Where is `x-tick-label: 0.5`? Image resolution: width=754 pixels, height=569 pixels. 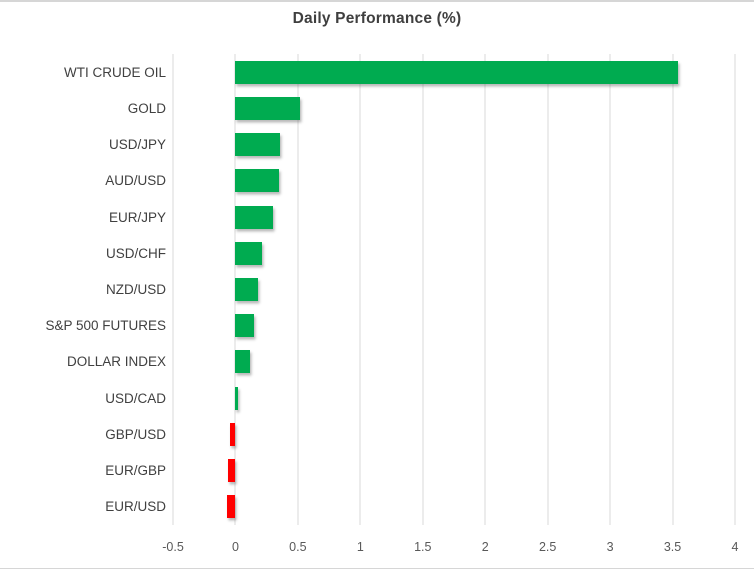
x-tick-label: 0.5 is located at coordinates (298, 547).